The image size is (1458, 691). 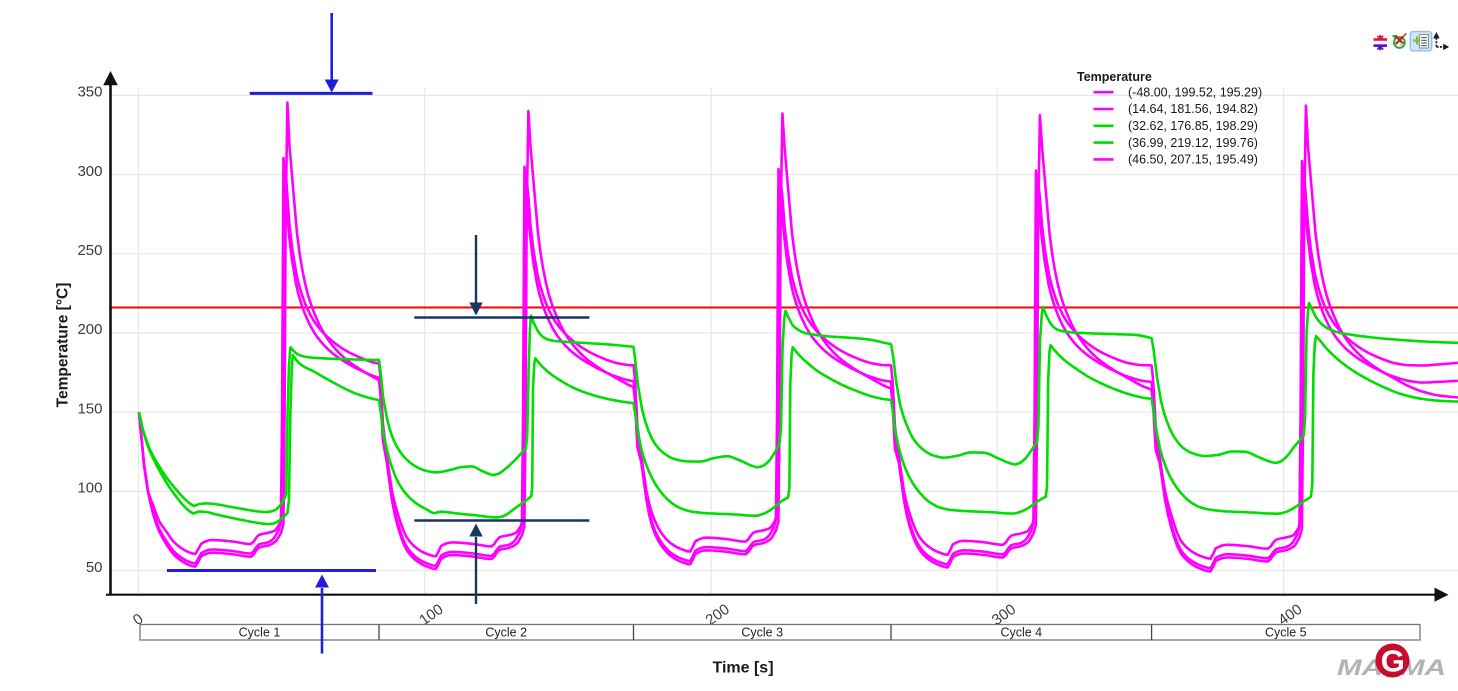 What do you see at coordinates (1393, 661) in the screenshot?
I see `svg-text: G` at bounding box center [1393, 661].